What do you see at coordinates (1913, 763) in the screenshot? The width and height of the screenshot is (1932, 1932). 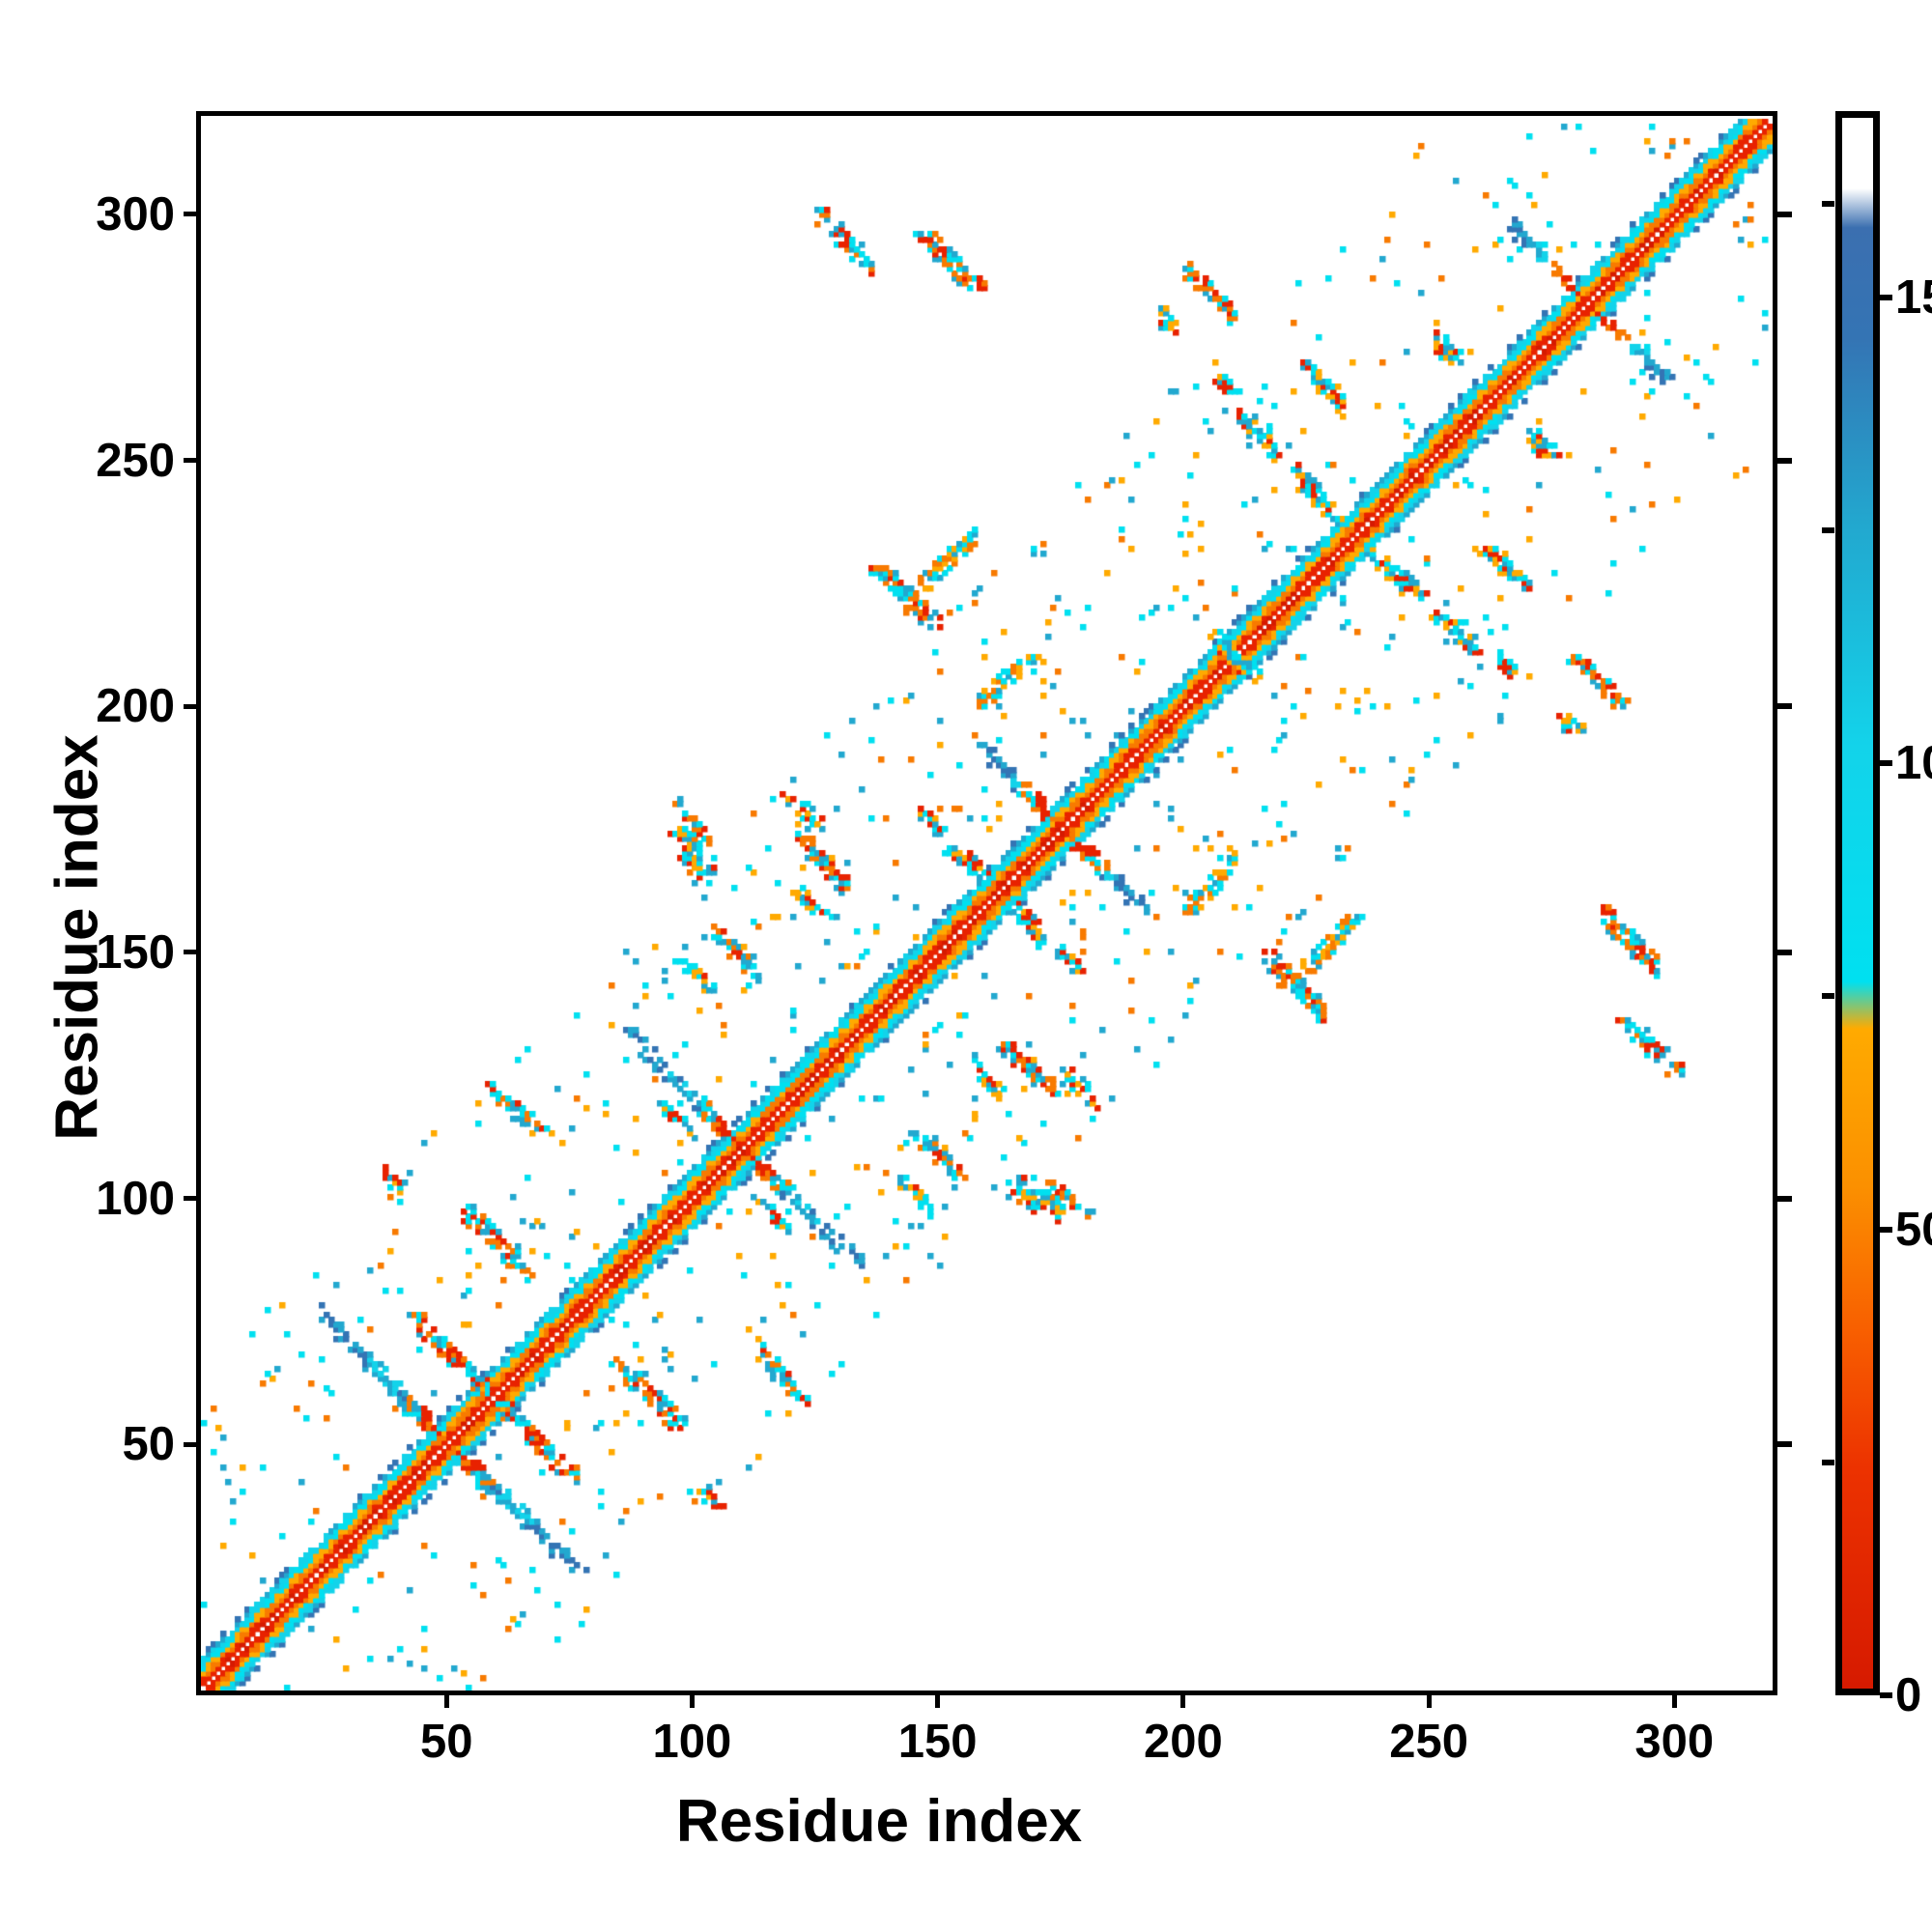 I see `colorbar-tick-label: 100` at bounding box center [1913, 763].